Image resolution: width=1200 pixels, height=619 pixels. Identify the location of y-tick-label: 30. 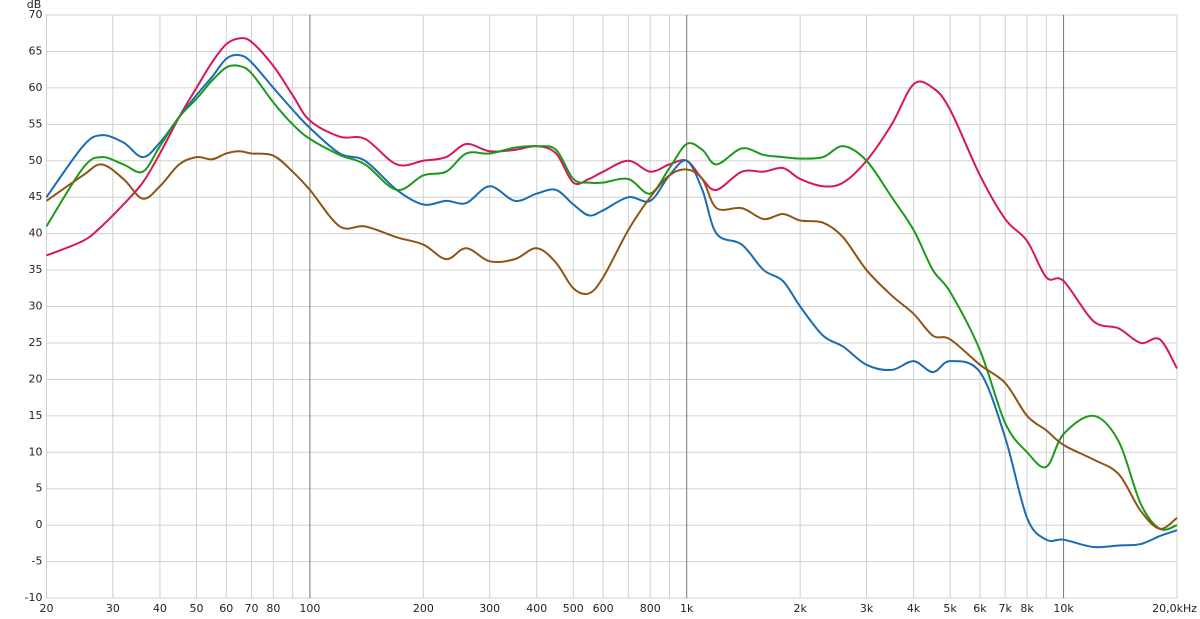
(36, 306).